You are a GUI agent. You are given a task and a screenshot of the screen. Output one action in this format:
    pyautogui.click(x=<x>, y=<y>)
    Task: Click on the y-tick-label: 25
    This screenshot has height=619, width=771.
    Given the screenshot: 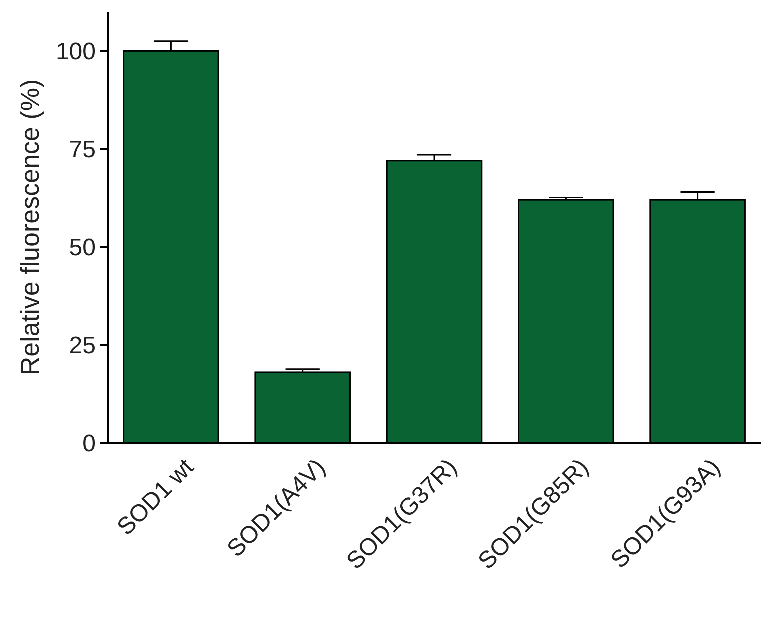 What is the action you would take?
    pyautogui.click(x=82, y=346)
    